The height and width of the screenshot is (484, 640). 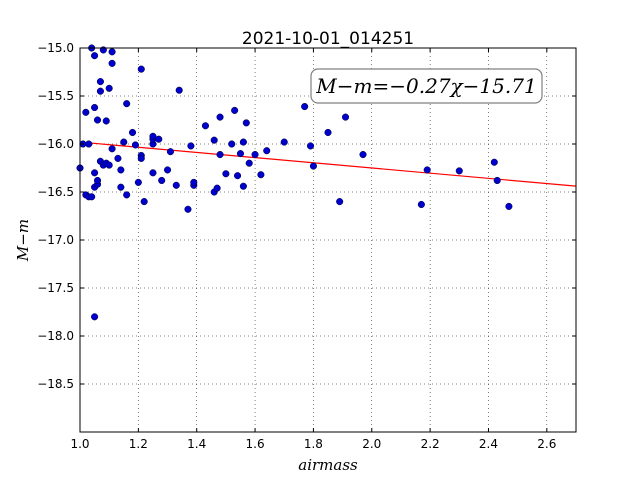 What do you see at coordinates (488, 444) in the screenshot?
I see `x-tick-label: 2.4` at bounding box center [488, 444].